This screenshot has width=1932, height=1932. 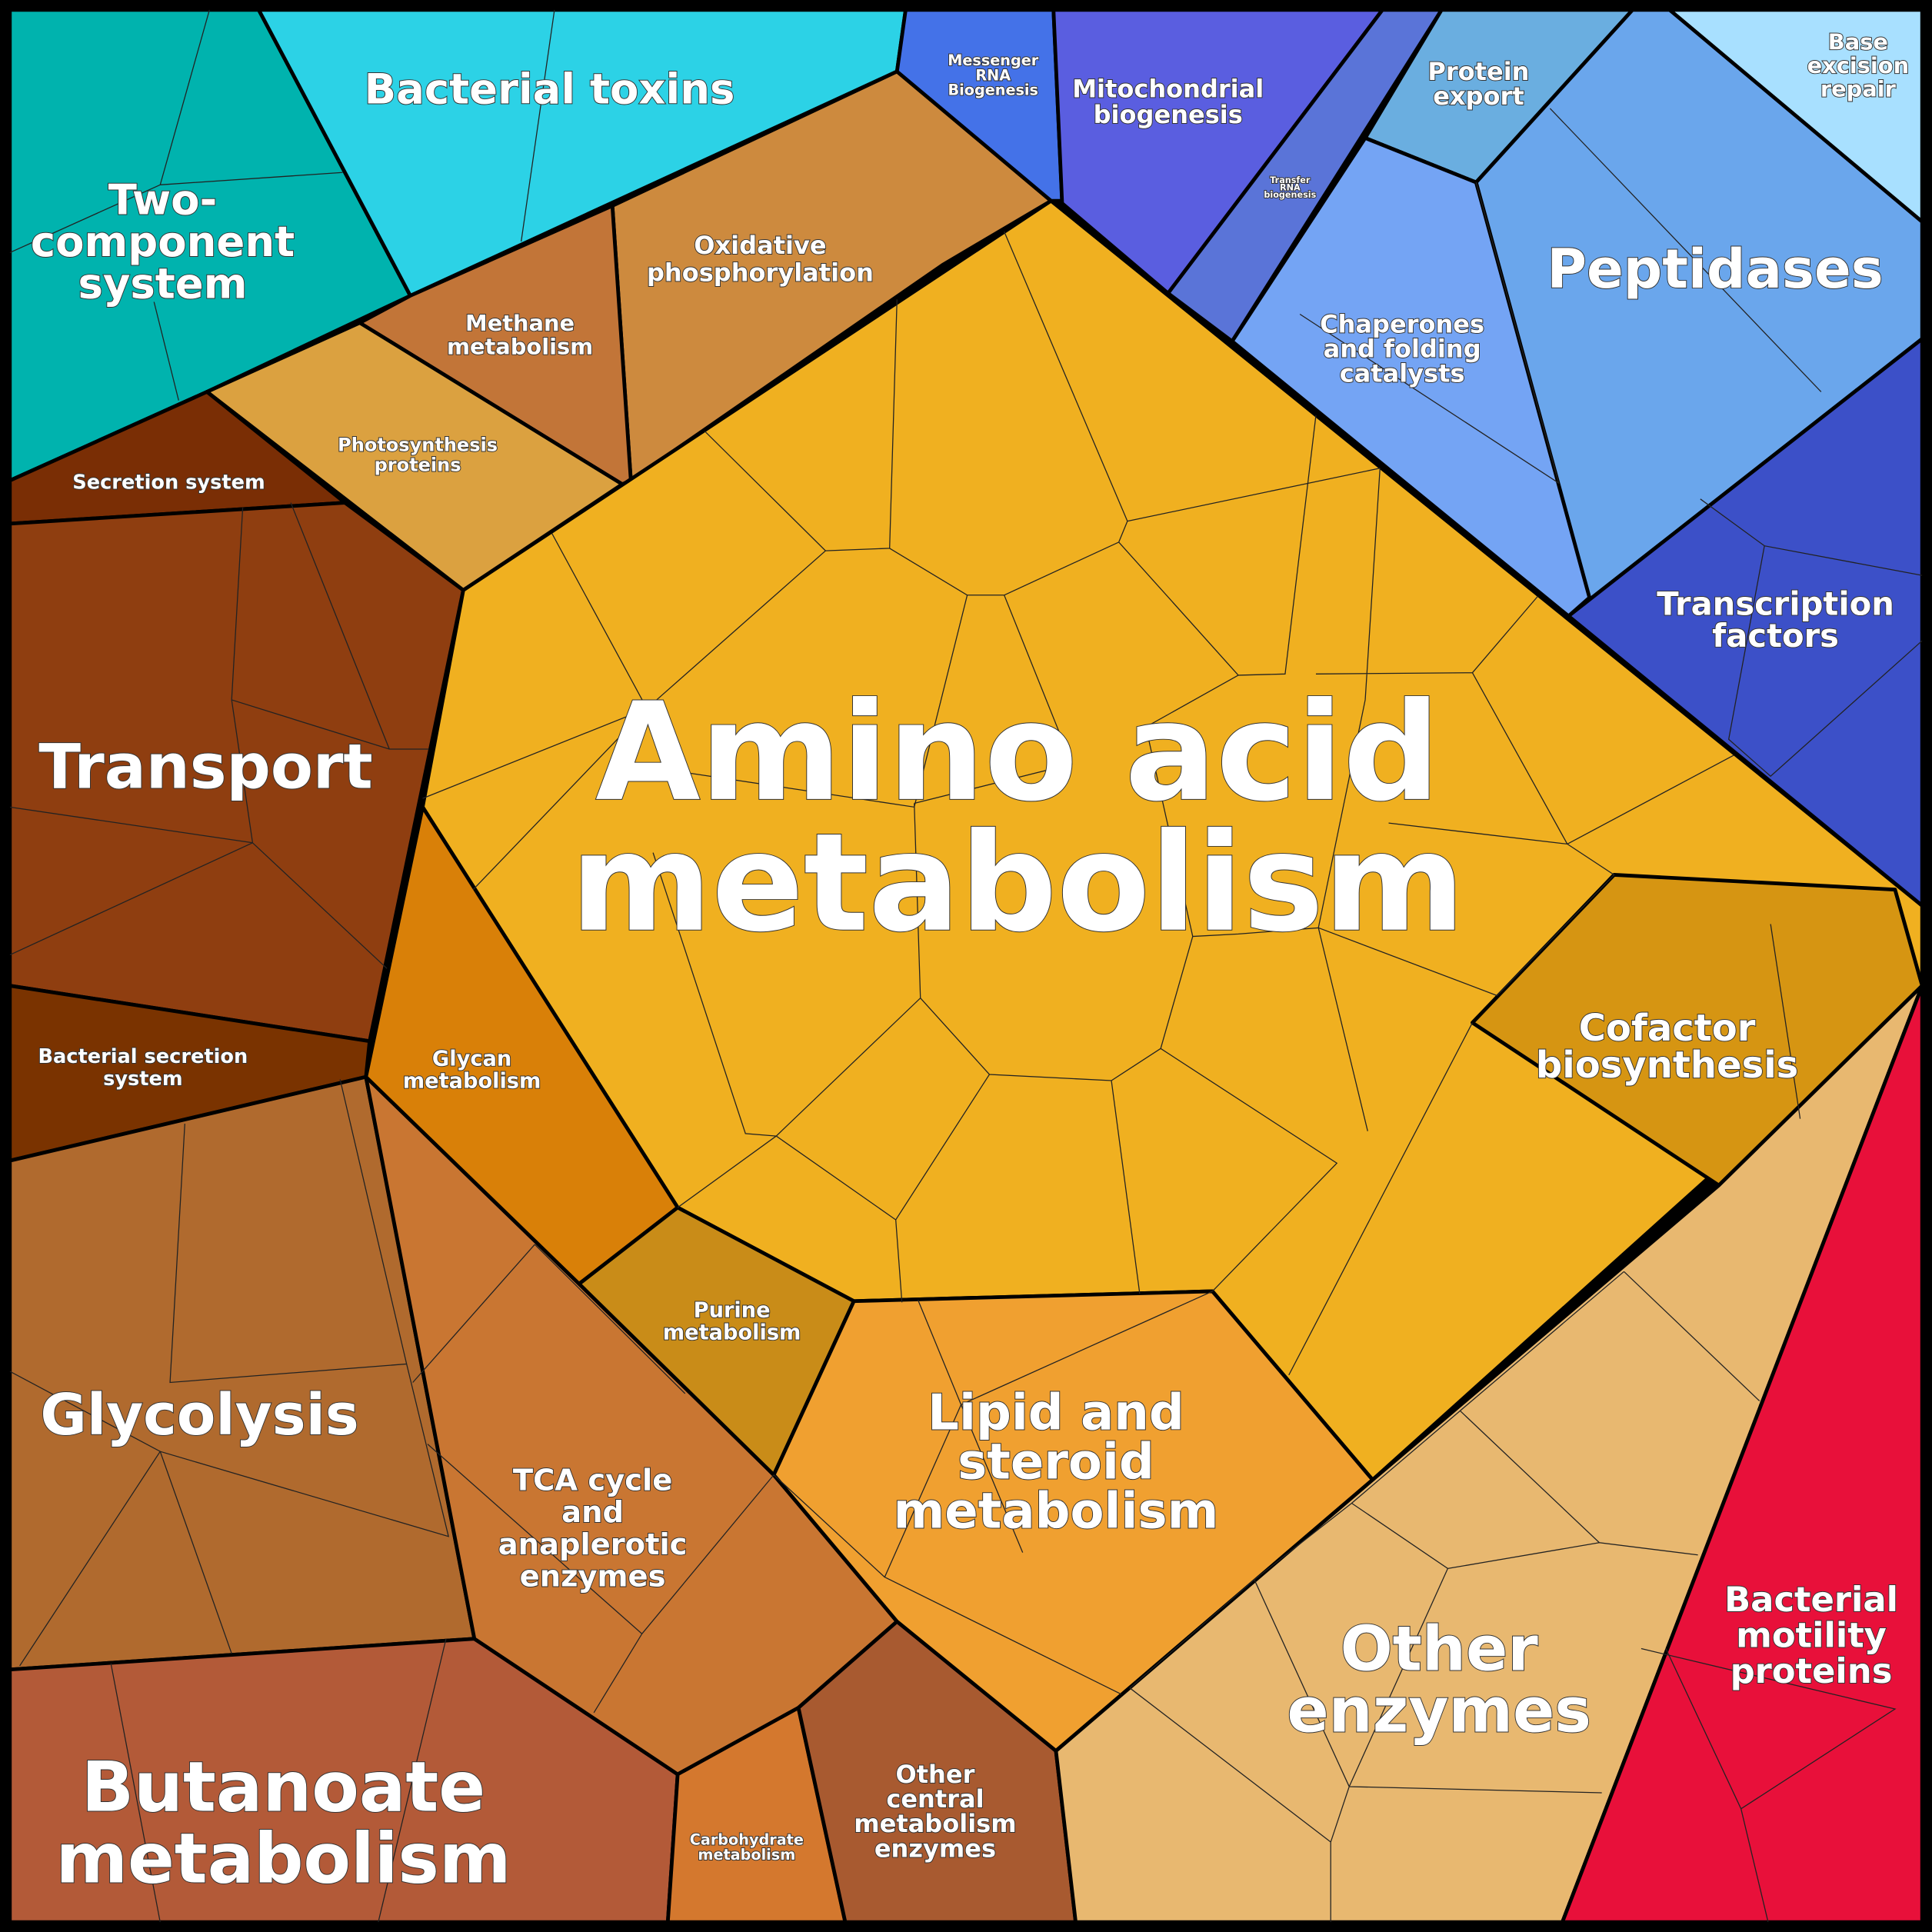 What do you see at coordinates (520, 323) in the screenshot?
I see `label-line: Methane` at bounding box center [520, 323].